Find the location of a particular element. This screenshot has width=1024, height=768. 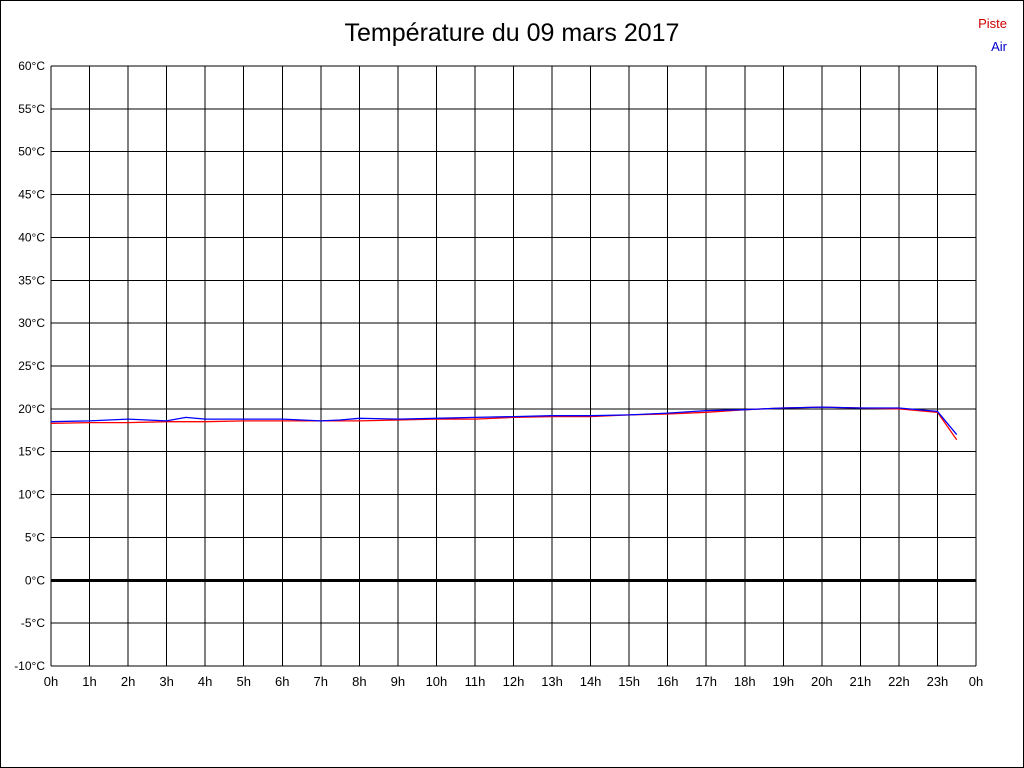

x-tick-label: 2h is located at coordinates (128, 681).